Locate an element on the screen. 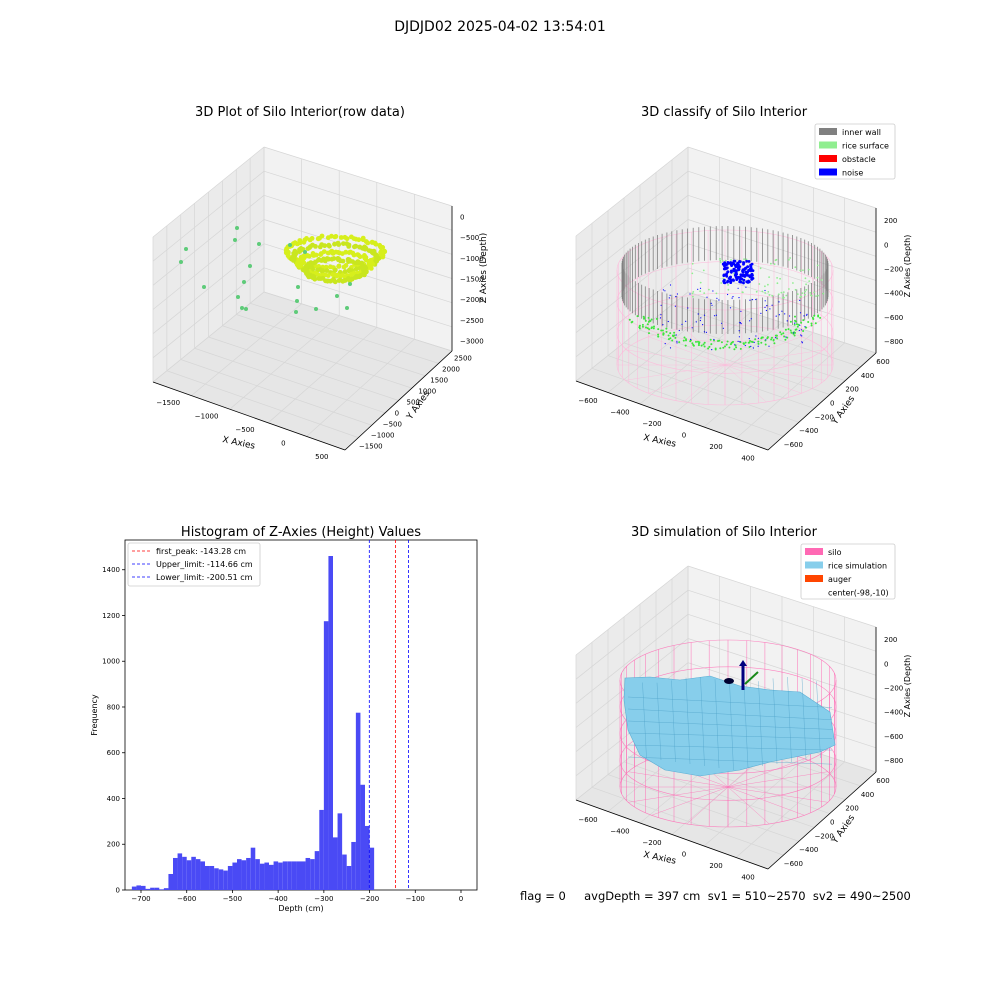 The height and width of the screenshot is (1000, 1000). y-tick-label: 400 is located at coordinates (867, 795).